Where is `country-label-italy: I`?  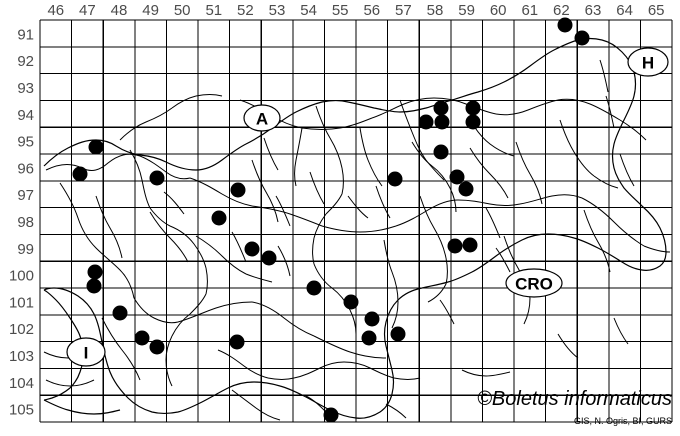 country-label-italy: I is located at coordinates (86, 352).